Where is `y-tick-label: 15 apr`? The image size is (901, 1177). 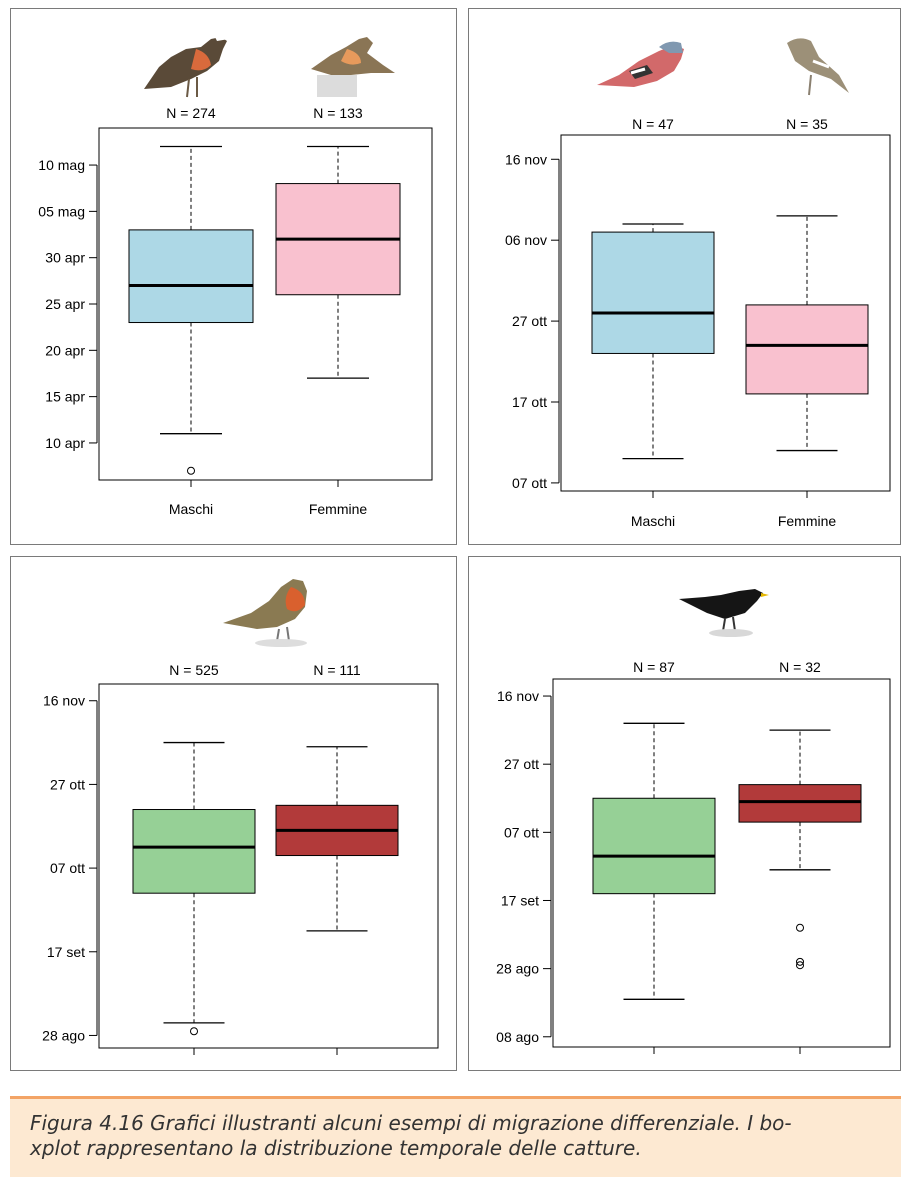
y-tick-label: 15 apr is located at coordinates (65, 397).